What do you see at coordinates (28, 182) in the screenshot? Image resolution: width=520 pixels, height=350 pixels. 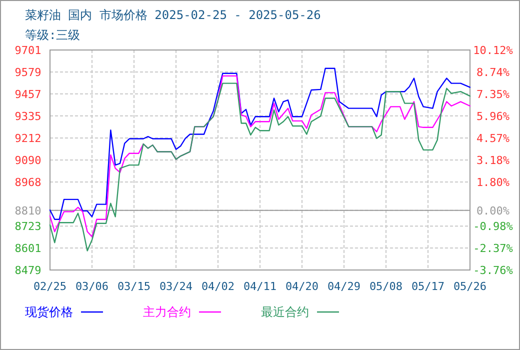 I see `y-tick-label: 8968` at bounding box center [28, 182].